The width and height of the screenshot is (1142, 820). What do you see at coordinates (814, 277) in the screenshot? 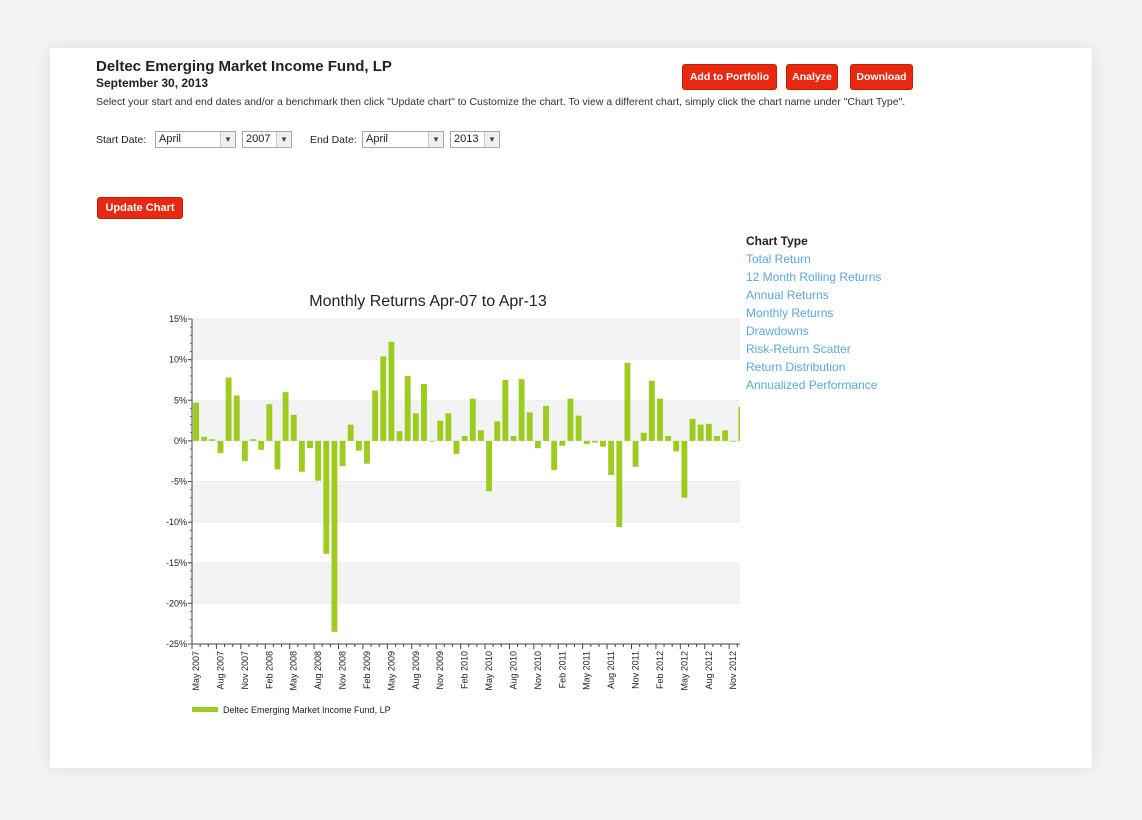
I see `chart-type-link-rolling-returns: 12 Month Rolling Returns` at bounding box center [814, 277].